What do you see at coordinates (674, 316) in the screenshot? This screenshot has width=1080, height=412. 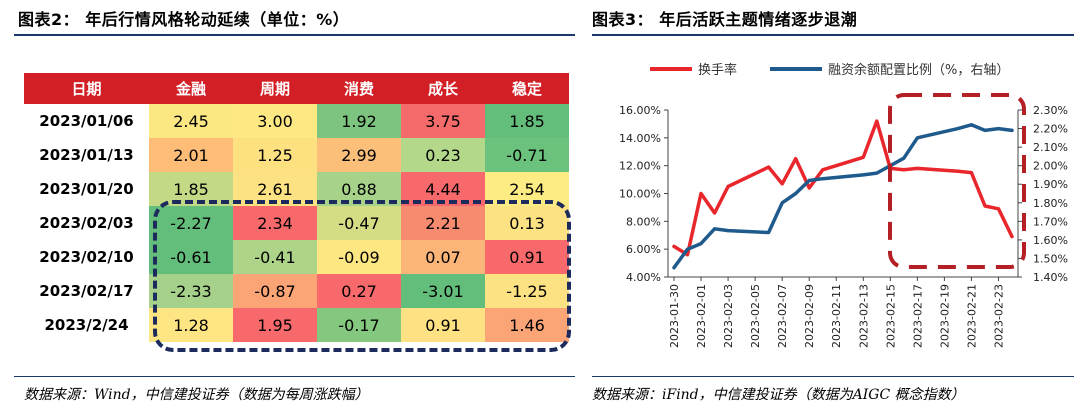 I see `x-tick-label: 2023-01-30` at bounding box center [674, 316].